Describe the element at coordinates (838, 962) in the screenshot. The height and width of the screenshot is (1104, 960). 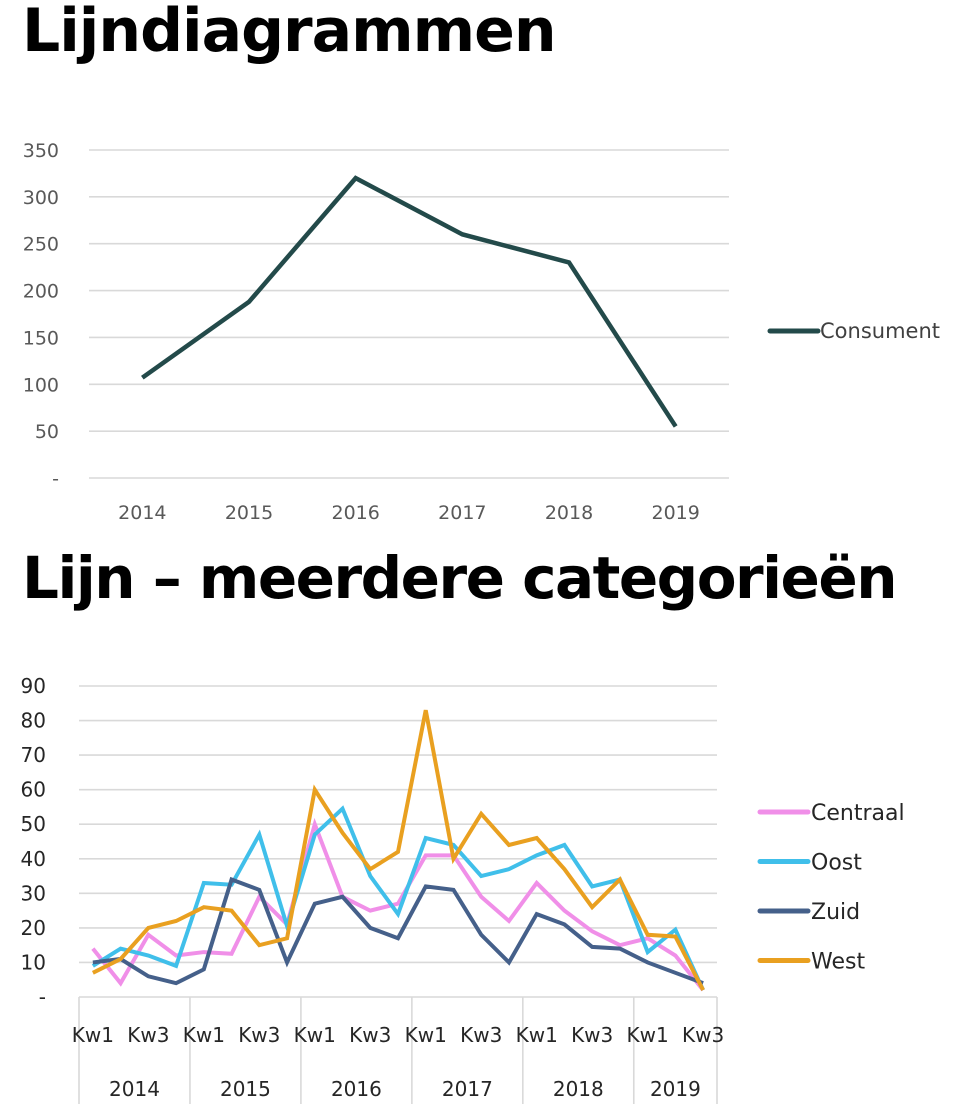
I see `legend-label: West` at that location.